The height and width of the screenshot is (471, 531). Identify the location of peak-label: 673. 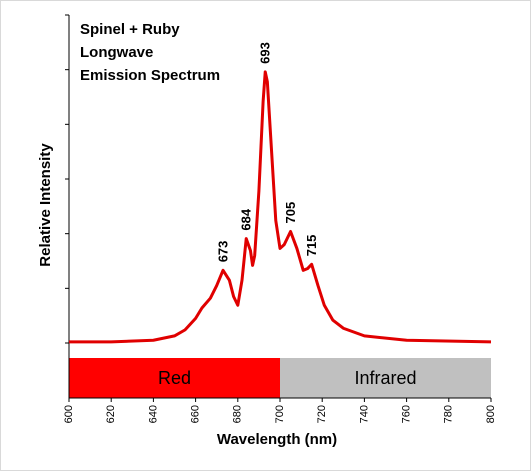
(222, 252).